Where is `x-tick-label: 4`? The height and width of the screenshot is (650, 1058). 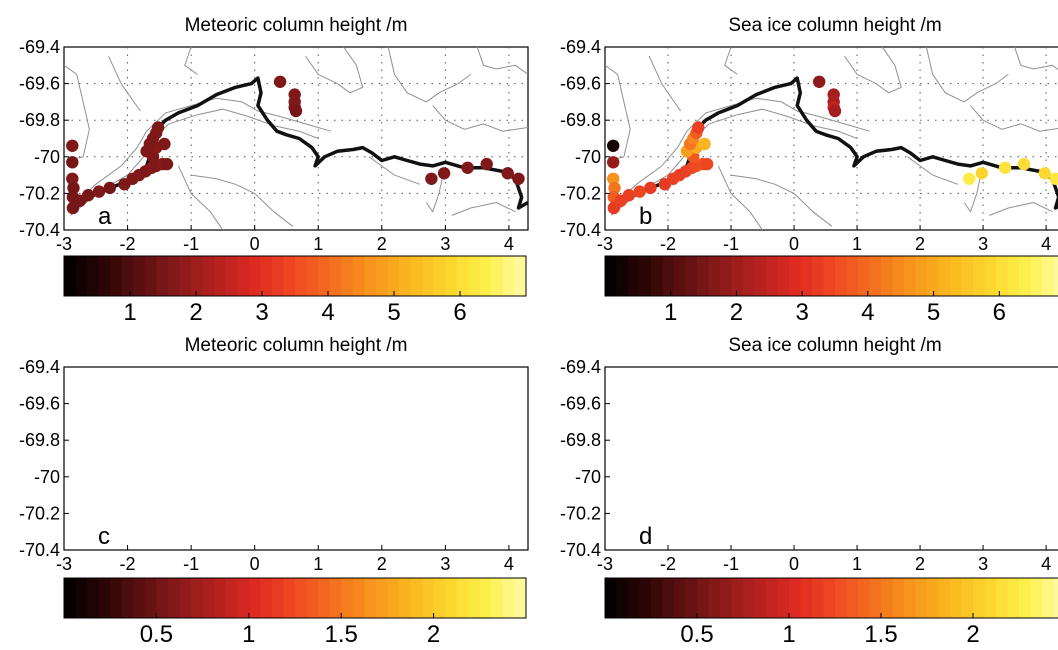
x-tick-label: 4 is located at coordinates (509, 244).